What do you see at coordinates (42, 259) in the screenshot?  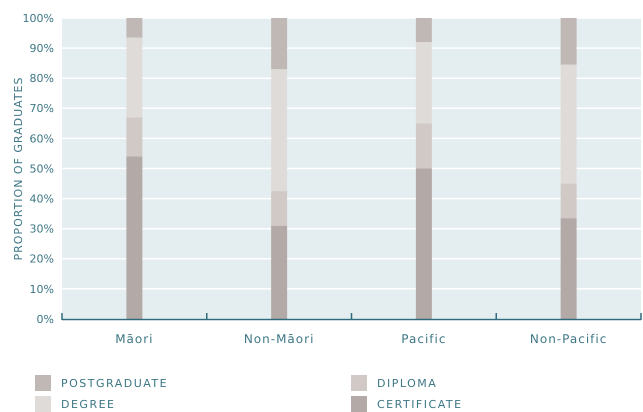 I see `y-tick-label: 20%` at bounding box center [42, 259].